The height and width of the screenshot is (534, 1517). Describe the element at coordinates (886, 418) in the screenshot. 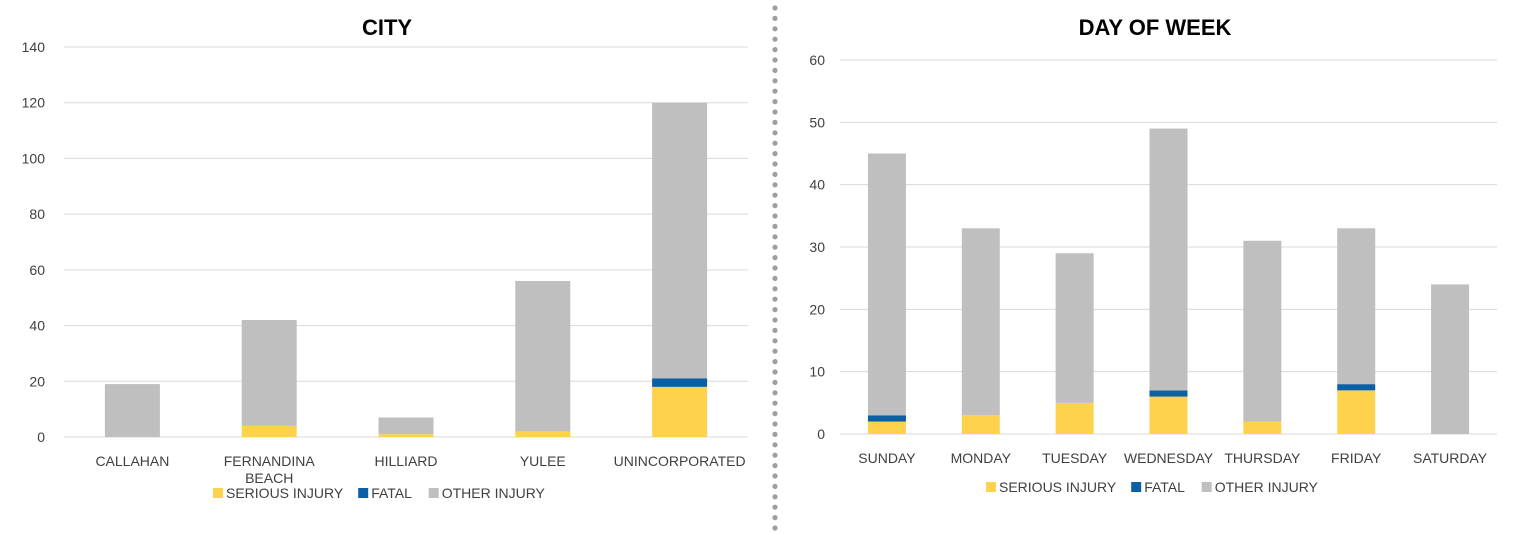

I see `bar-fatal-sunday` at that location.